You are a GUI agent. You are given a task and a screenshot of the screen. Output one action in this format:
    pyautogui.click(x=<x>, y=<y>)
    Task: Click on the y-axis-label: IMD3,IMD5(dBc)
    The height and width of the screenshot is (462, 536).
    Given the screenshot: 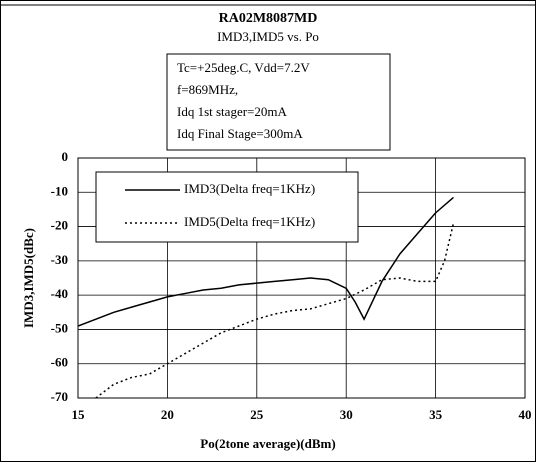 What is the action you would take?
    pyautogui.click(x=28, y=278)
    